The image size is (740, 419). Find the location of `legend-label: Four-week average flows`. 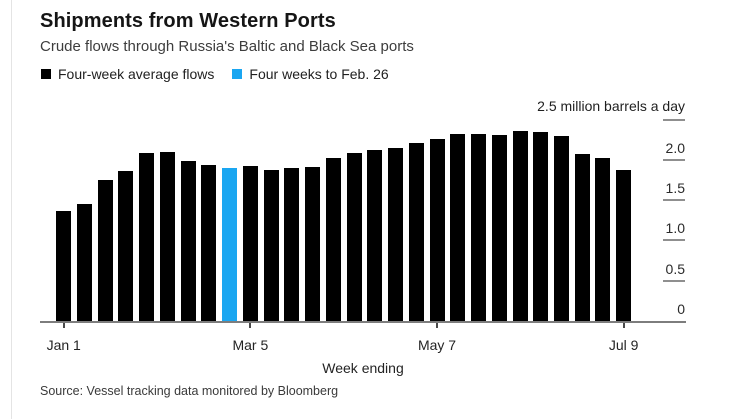

legend-label: Four-week average flows is located at coordinates (136, 74).